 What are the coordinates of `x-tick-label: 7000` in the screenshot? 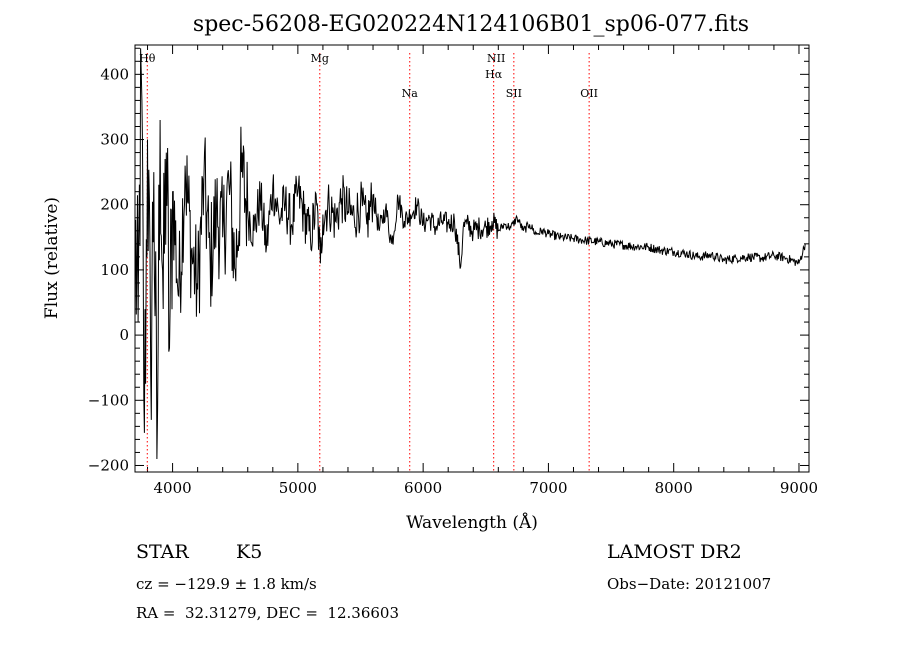 It's located at (548, 488).